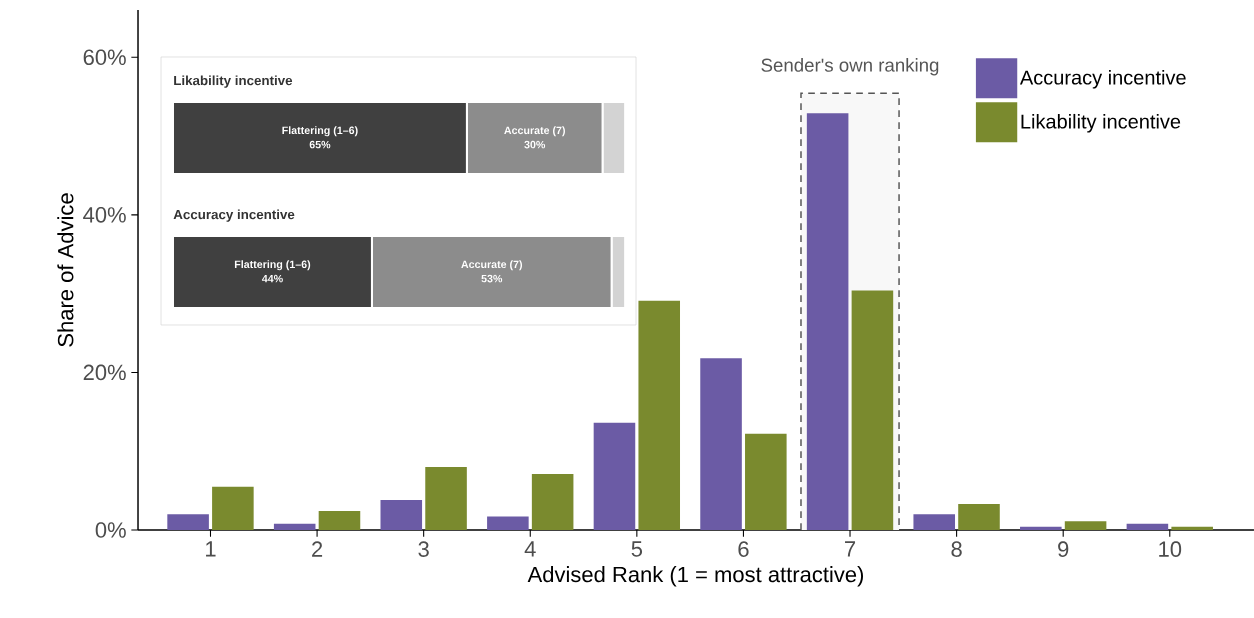  I want to click on x-tick-label: 4, so click(530, 549).